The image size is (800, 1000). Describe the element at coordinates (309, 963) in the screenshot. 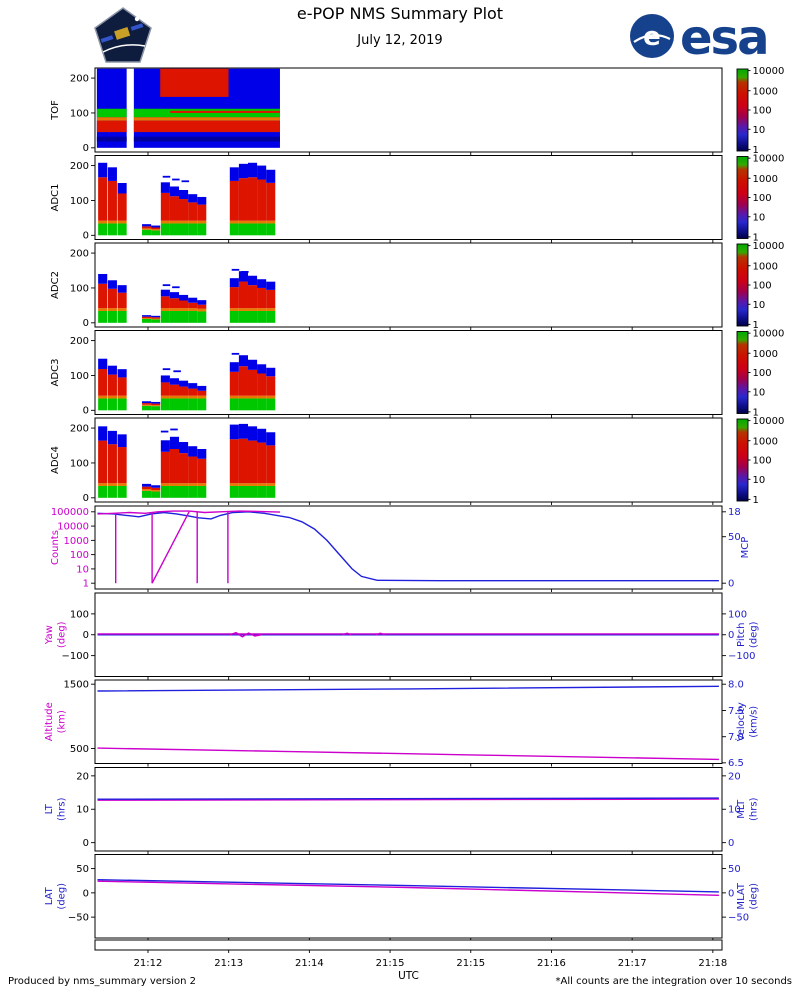

I see `x-tick-label: 21:14` at that location.